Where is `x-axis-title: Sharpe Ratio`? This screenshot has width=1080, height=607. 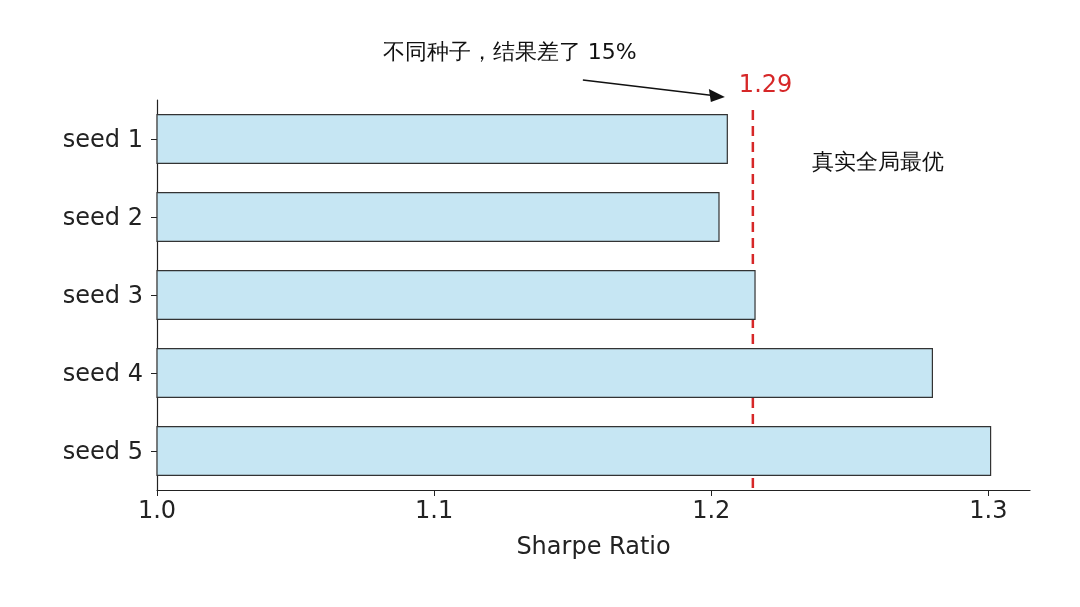 x-axis-title: Sharpe Ratio is located at coordinates (593, 546).